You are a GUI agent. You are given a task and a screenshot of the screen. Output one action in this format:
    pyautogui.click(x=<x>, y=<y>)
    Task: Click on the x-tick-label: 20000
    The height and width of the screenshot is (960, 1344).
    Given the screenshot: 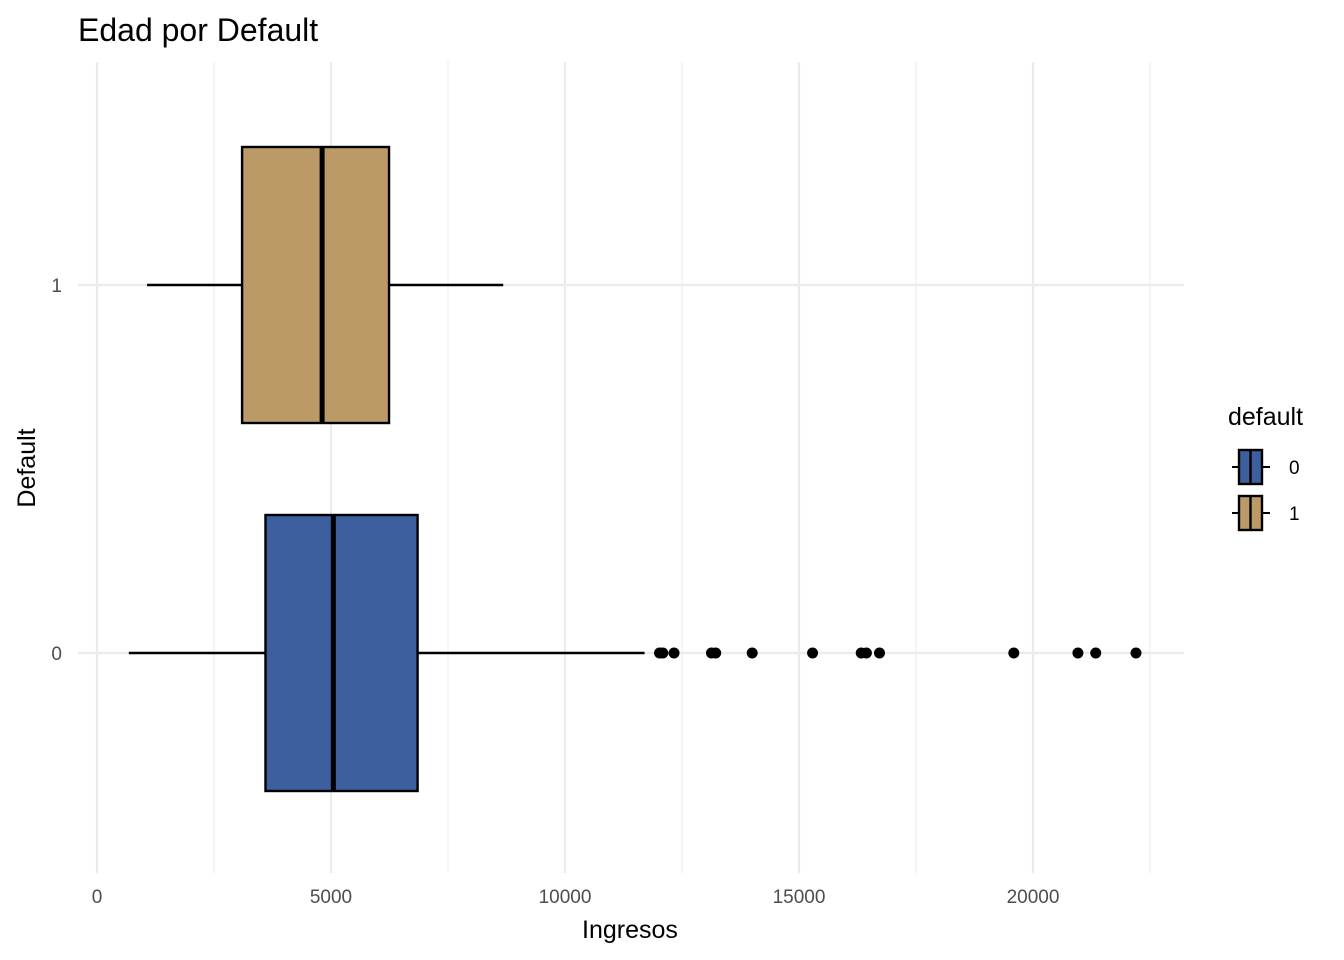 What is the action you would take?
    pyautogui.click(x=1033, y=897)
    